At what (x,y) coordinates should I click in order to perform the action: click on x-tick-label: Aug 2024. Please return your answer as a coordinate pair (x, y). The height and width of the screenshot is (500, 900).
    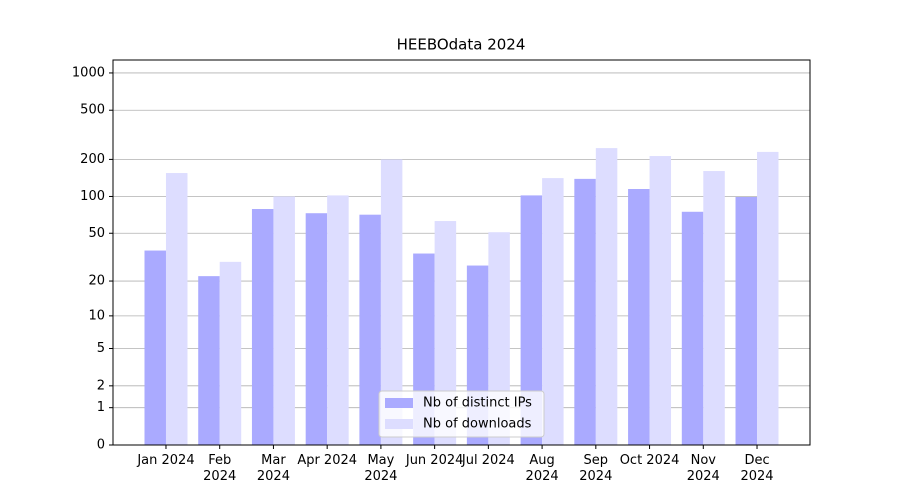
    Looking at the image, I should click on (542, 468).